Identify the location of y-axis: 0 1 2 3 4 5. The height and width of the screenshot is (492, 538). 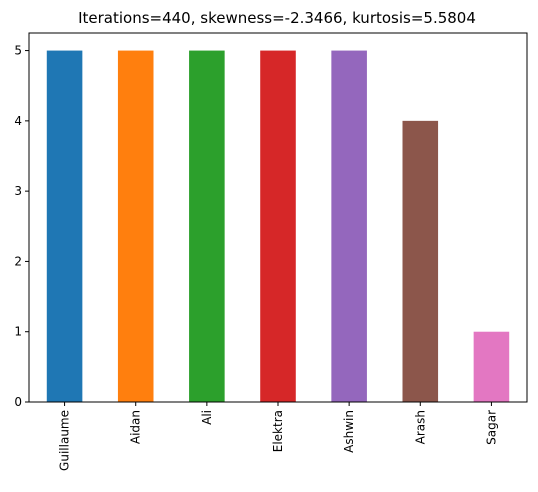
(21, 226).